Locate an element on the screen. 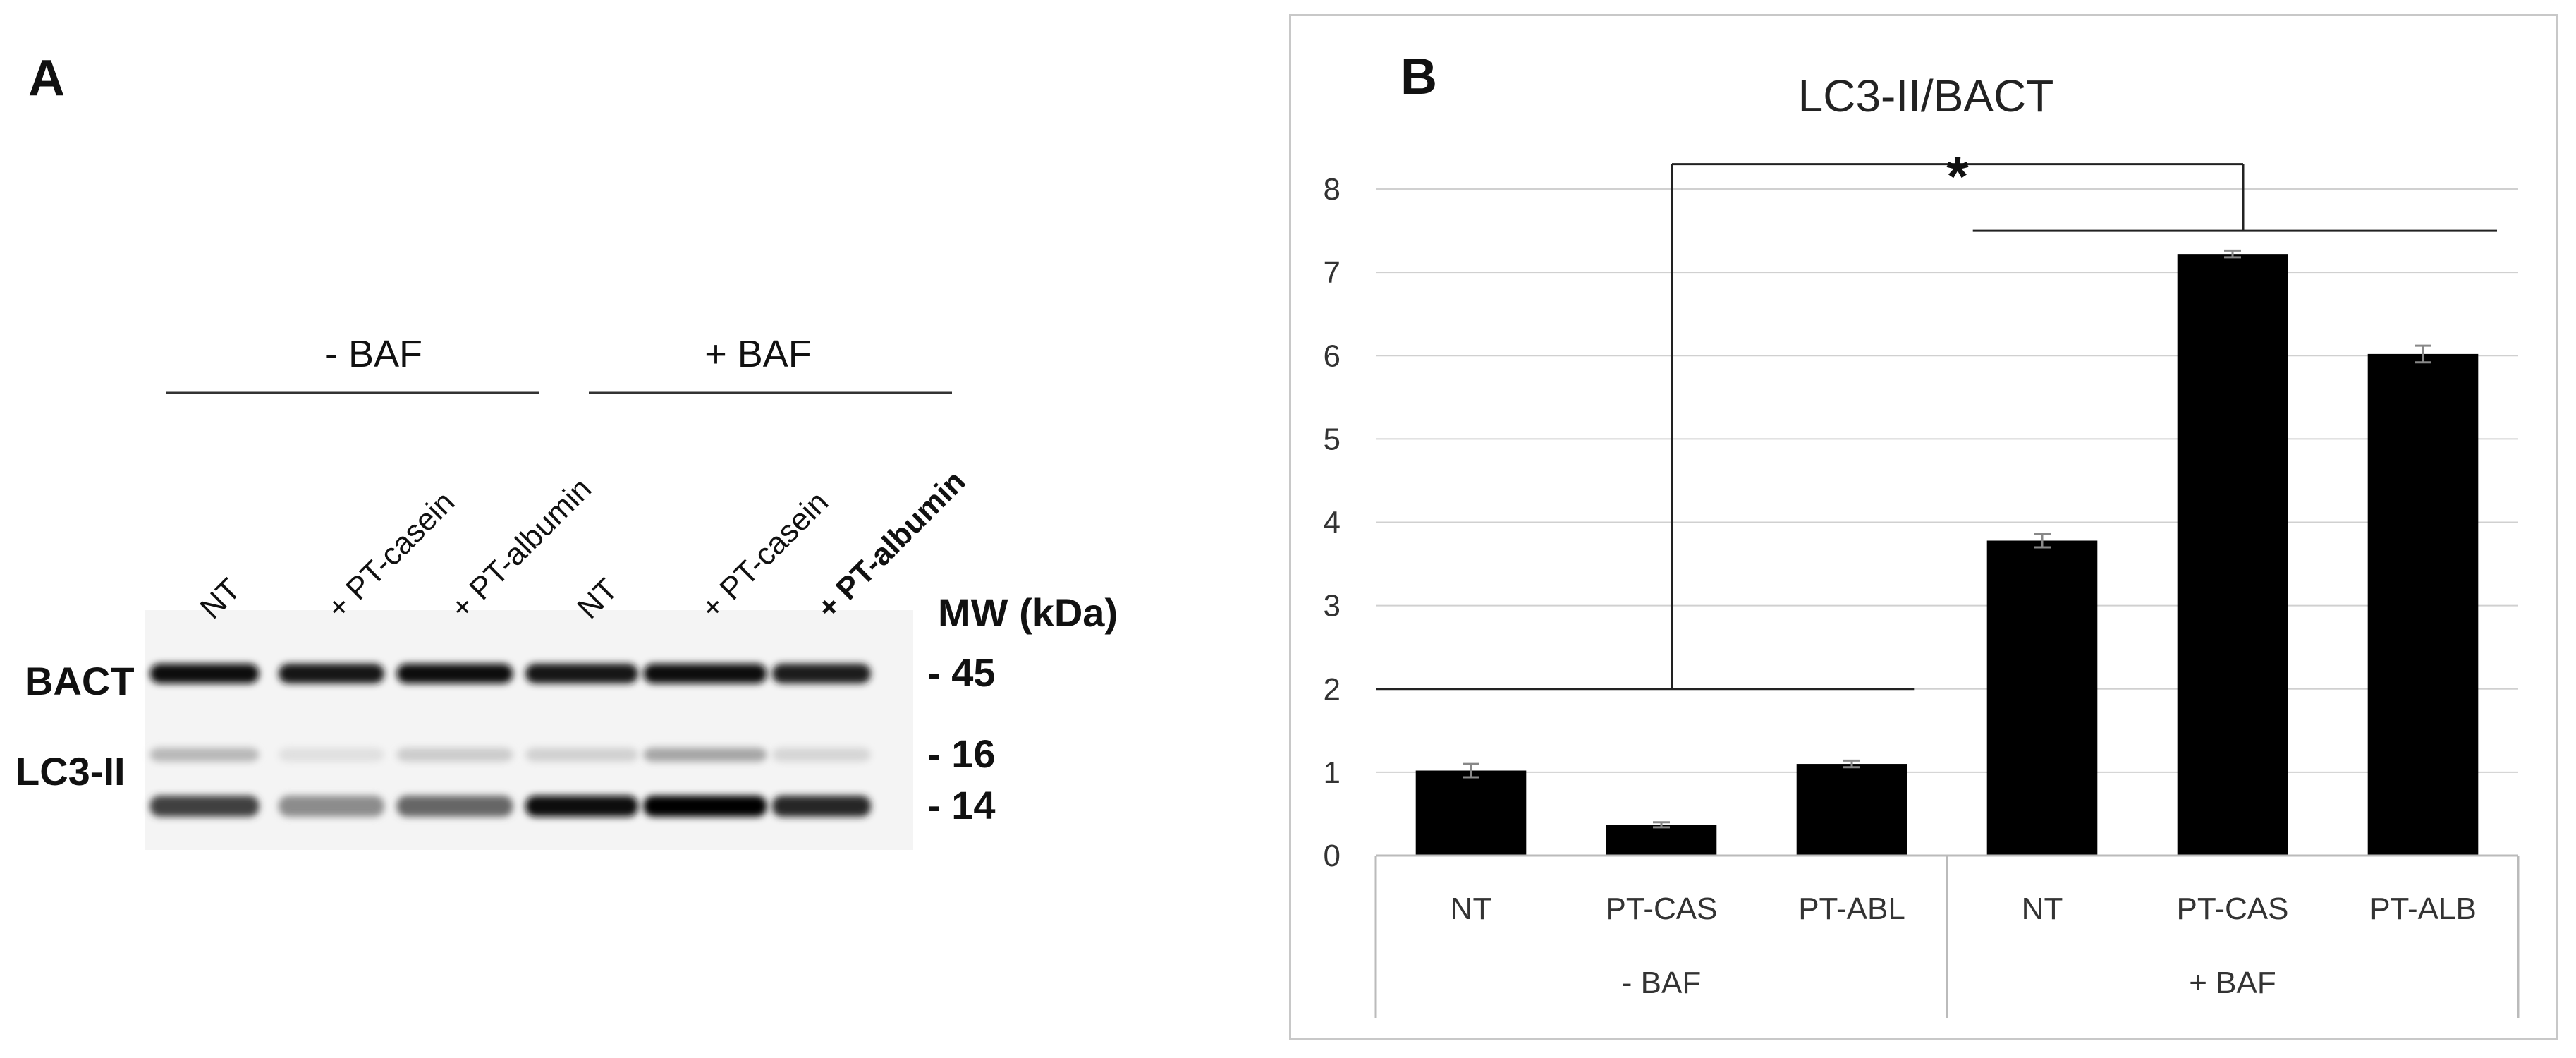 This screenshot has width=2576, height=1058. row-label-bact: BACT is located at coordinates (80, 681).